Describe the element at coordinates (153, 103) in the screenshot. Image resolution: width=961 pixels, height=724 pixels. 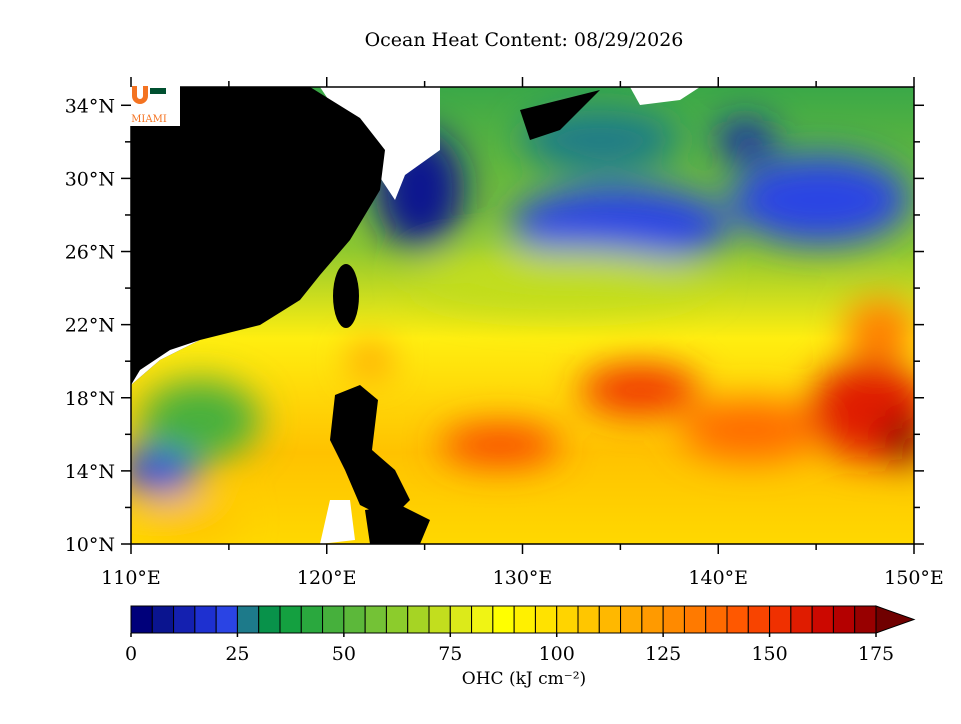
I see `logo: MIAMI` at that location.